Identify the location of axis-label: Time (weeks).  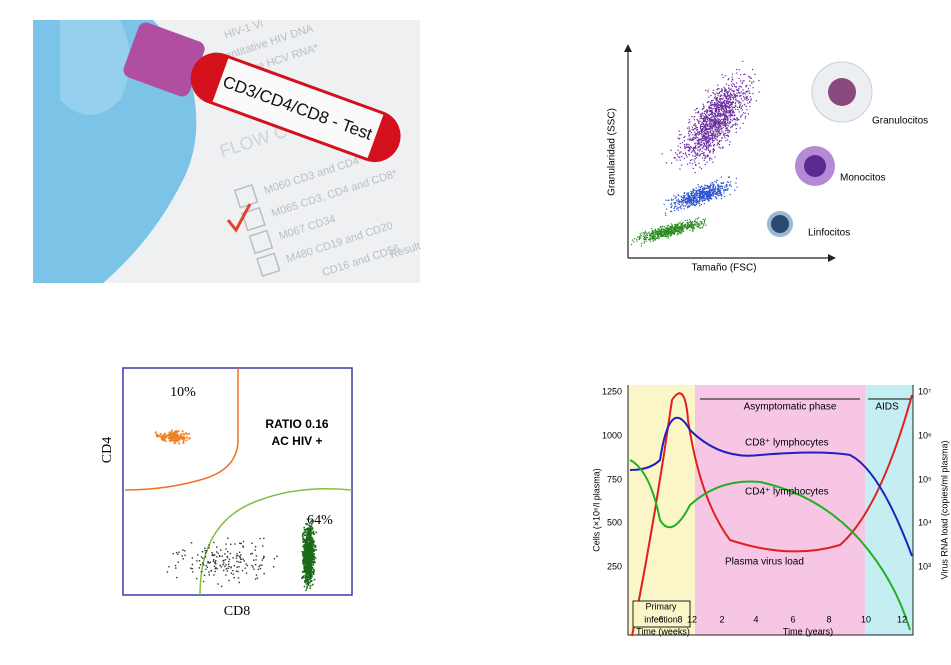
(663, 631).